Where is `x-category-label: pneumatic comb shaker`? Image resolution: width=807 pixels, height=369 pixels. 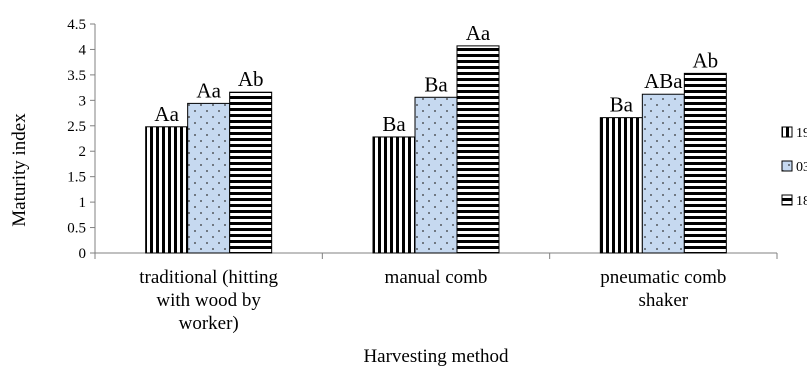
x-category-label: pneumatic comb shaker is located at coordinates (663, 289).